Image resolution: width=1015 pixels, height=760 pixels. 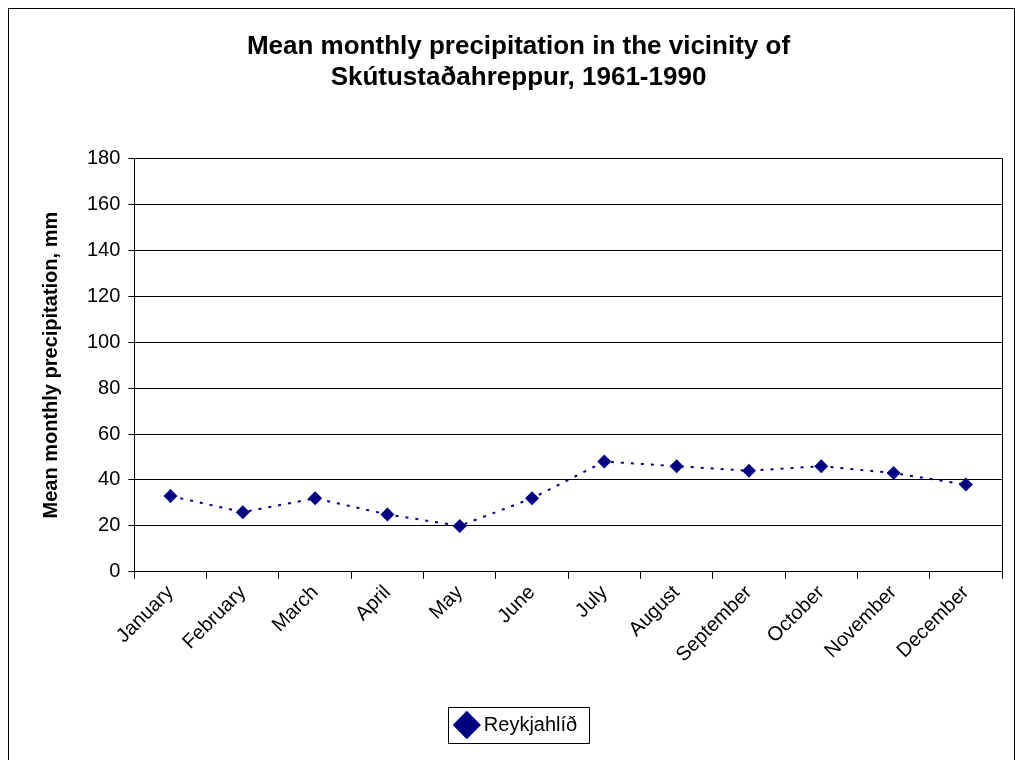 What do you see at coordinates (103, 340) in the screenshot?
I see `y-tick-label: 100` at bounding box center [103, 340].